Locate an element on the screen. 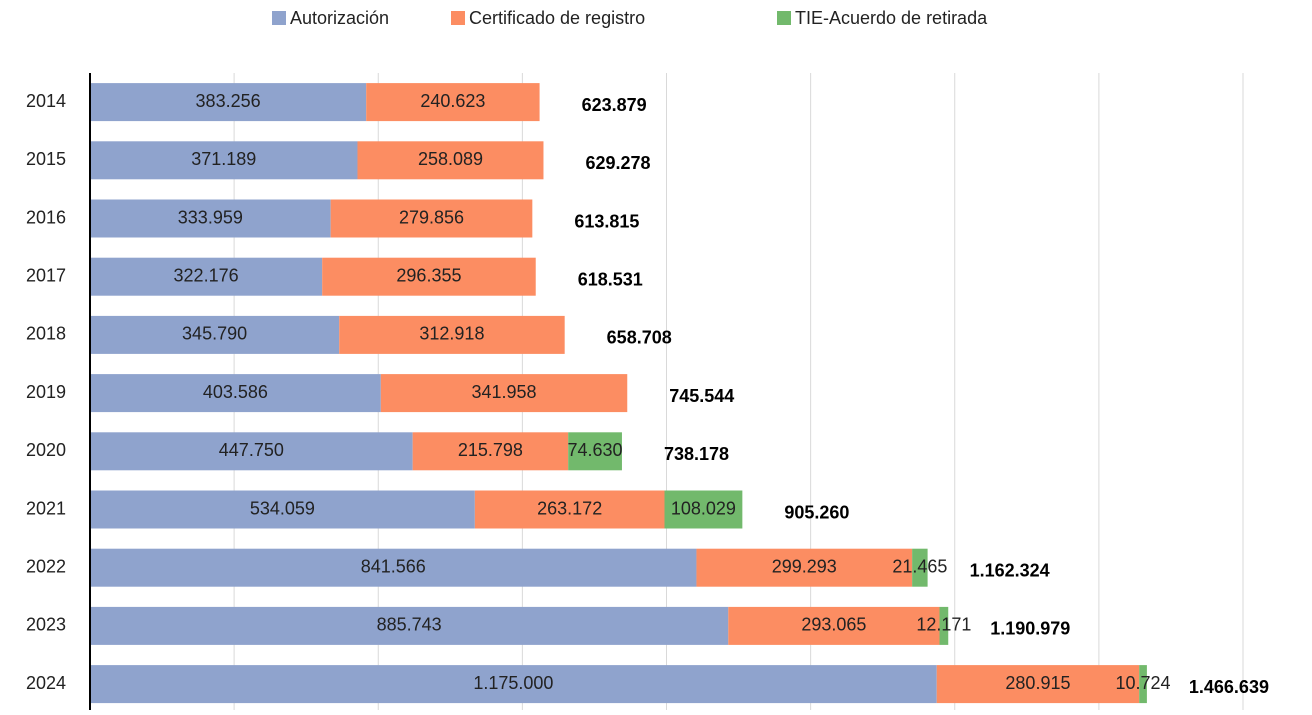  data-label: 240.623 is located at coordinates (452, 101).